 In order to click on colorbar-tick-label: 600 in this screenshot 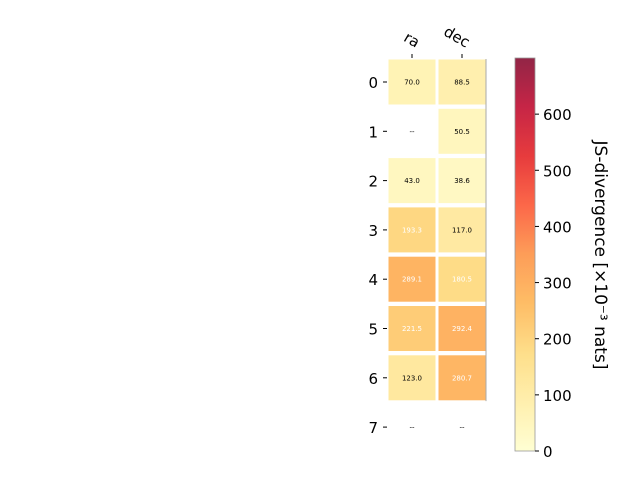, I will do `click(557, 115)`.